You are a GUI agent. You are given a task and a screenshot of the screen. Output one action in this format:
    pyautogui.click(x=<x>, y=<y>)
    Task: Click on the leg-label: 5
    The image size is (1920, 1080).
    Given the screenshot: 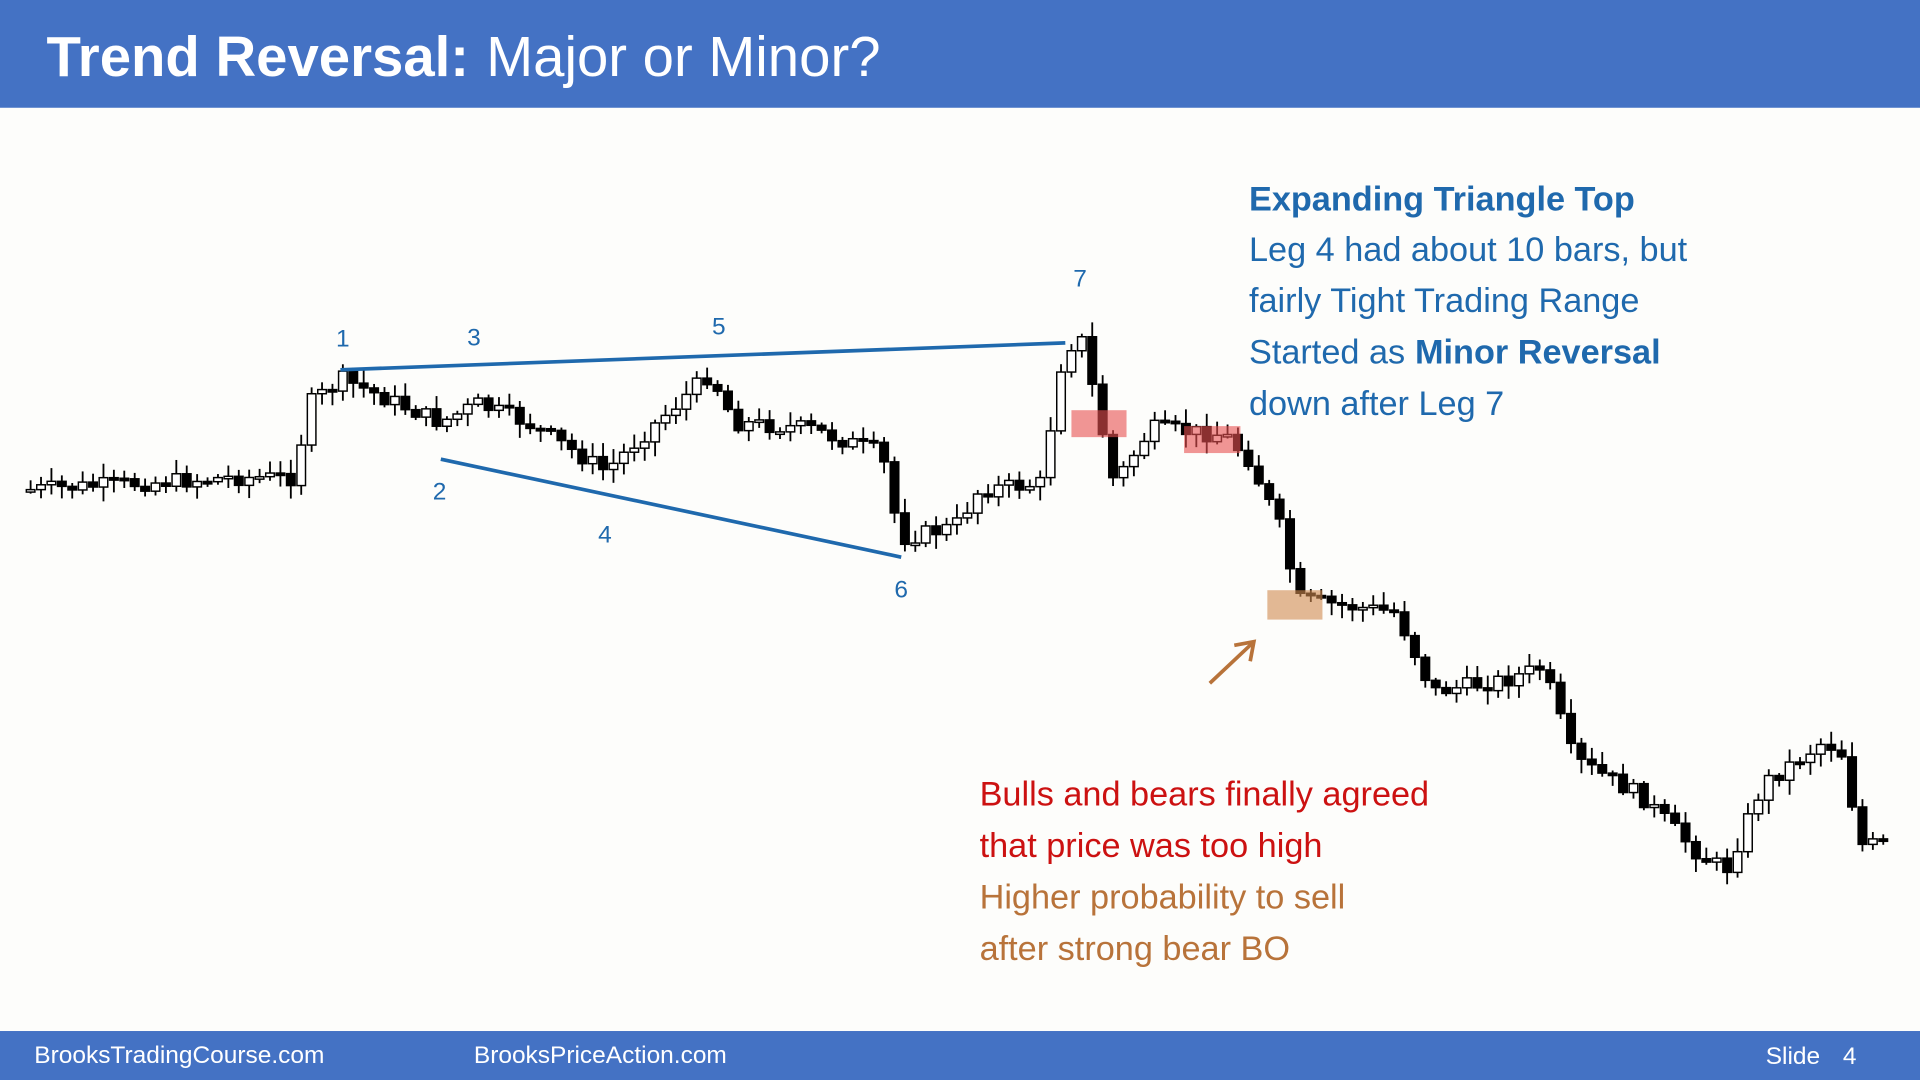 What is the action you would take?
    pyautogui.click(x=719, y=326)
    